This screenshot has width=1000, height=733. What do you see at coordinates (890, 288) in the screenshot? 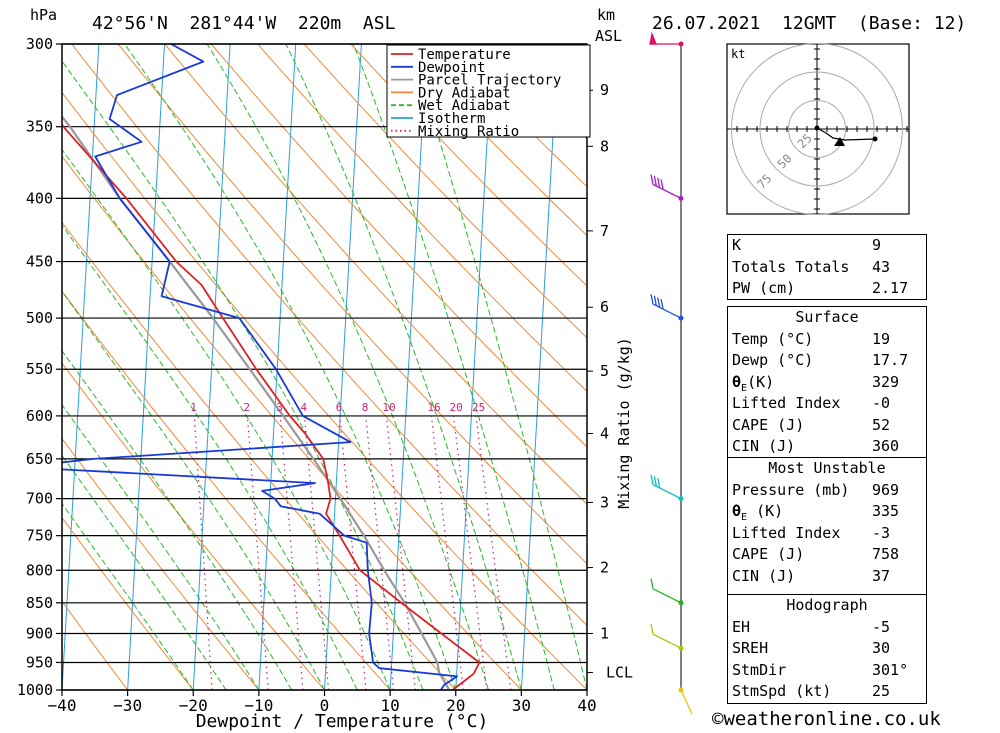
I see `pw-value: 2.17` at bounding box center [890, 288].